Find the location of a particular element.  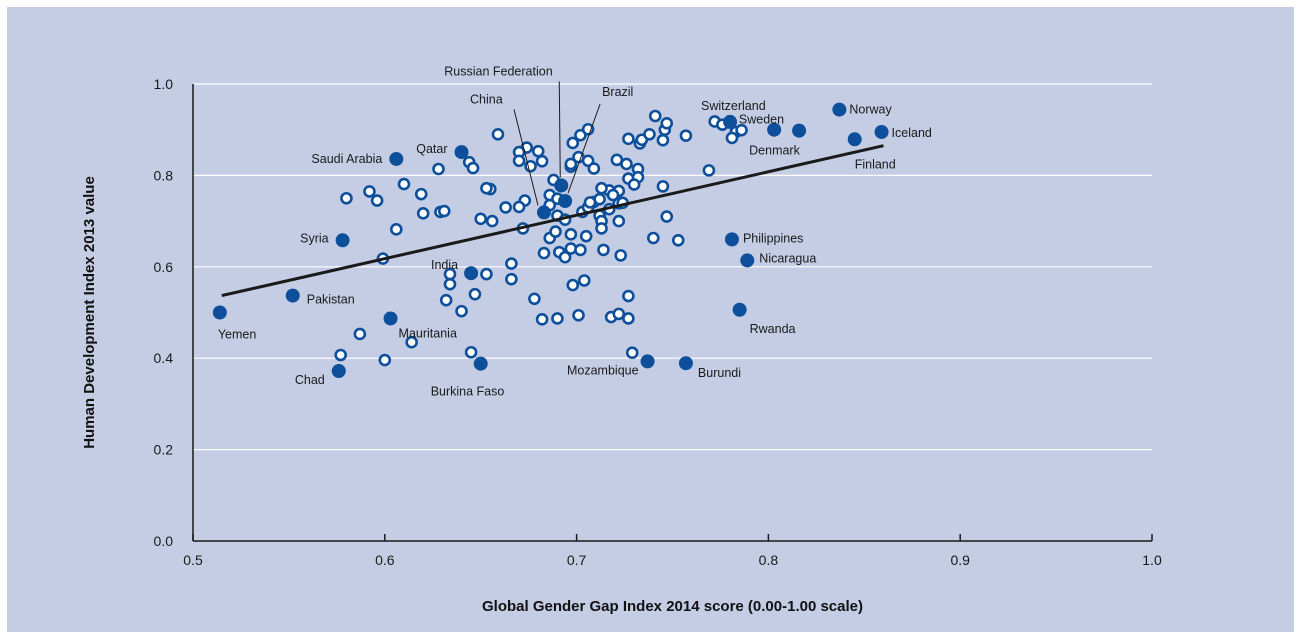

country-label: Sweden is located at coordinates (761, 120).